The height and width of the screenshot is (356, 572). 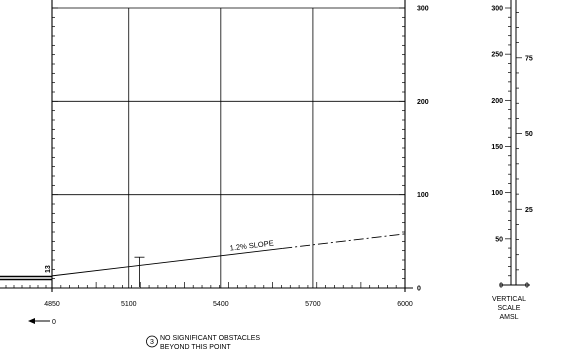 What do you see at coordinates (419, 289) in the screenshot?
I see `y-tick-label-0: 0` at bounding box center [419, 289].